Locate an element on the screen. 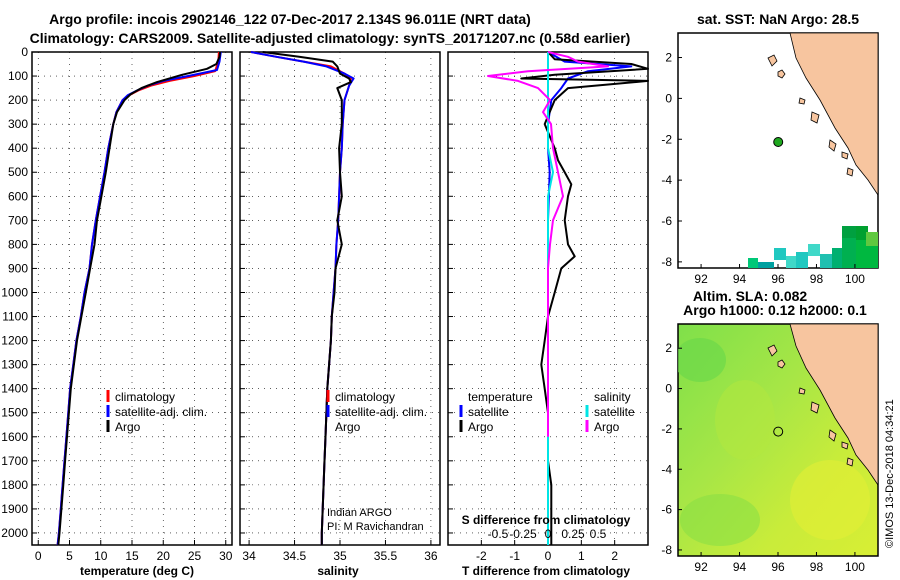 The width and height of the screenshot is (900, 580). sla-map-ticks: 92 94 96 98 100 2 0 -2 -4 -6 -8 is located at coordinates (763, 457).